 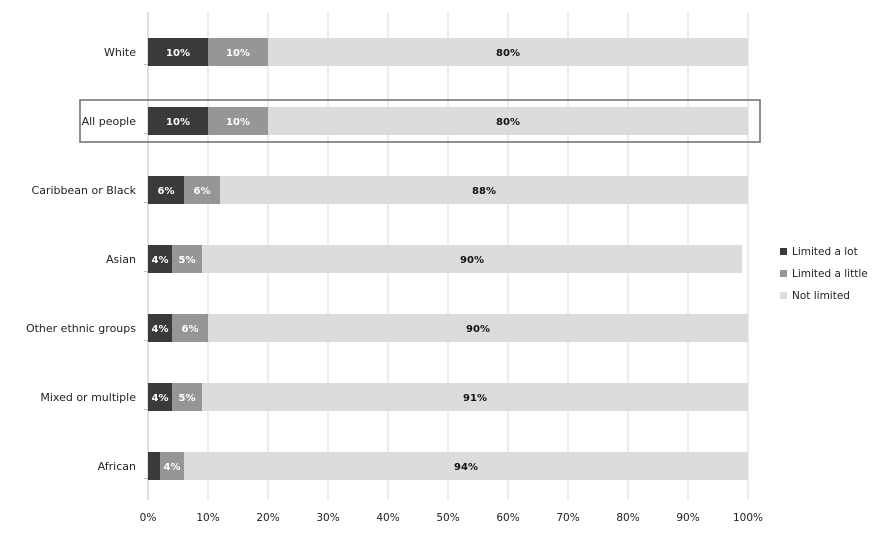 I want to click on x-tick-label: 100%, so click(x=748, y=518).